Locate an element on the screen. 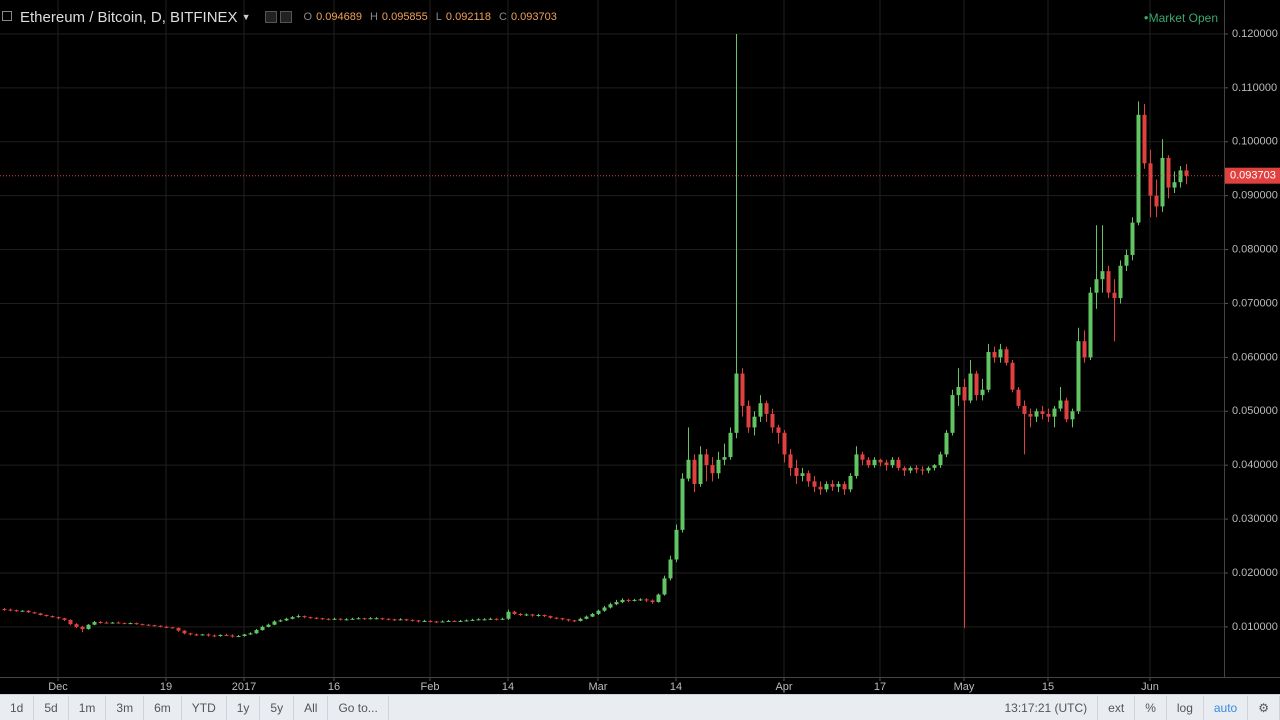 This screenshot has height=720, width=1280. ohlc-value: 0.095855 is located at coordinates (404, 17).